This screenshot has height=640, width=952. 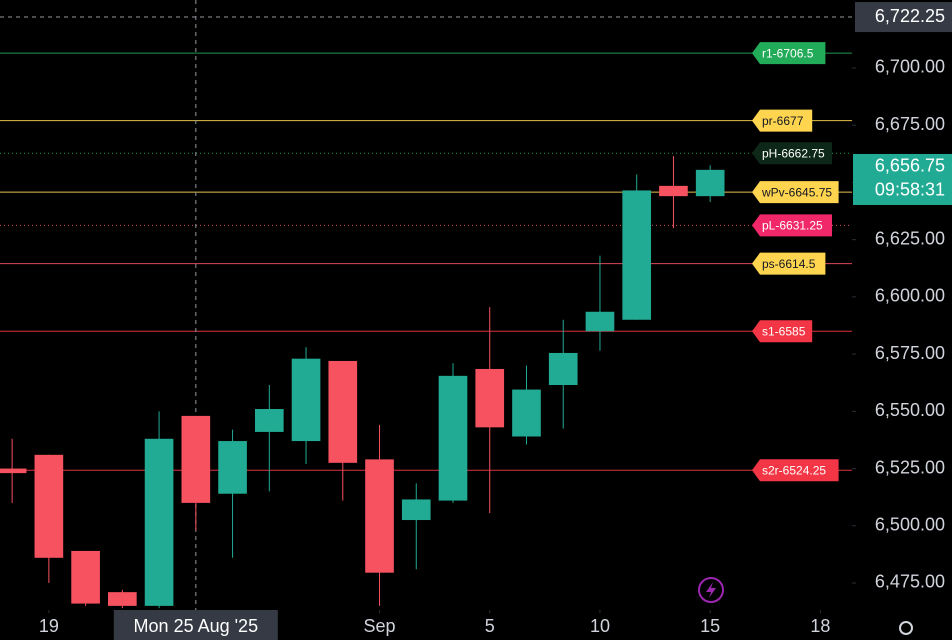 I want to click on y-tick-label: 6,600.00, so click(x=910, y=296).